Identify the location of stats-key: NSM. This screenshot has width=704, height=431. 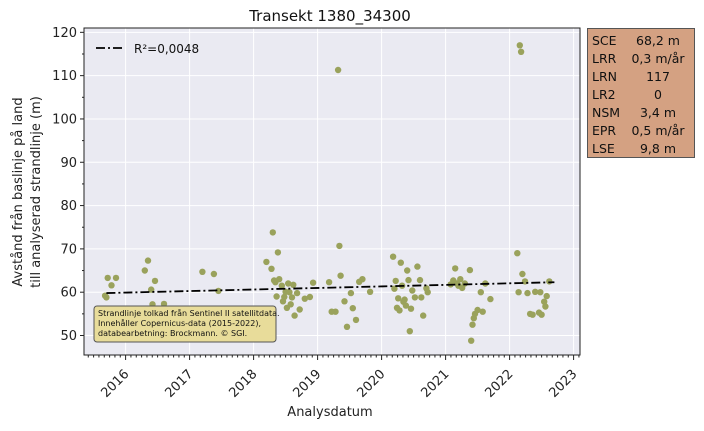
(606, 112).